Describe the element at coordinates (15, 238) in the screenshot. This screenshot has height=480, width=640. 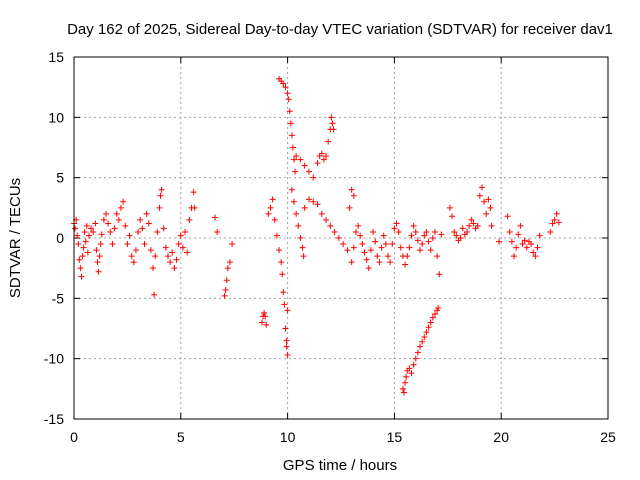
I see `y-axis-label: SDTVAR / TECUs` at that location.